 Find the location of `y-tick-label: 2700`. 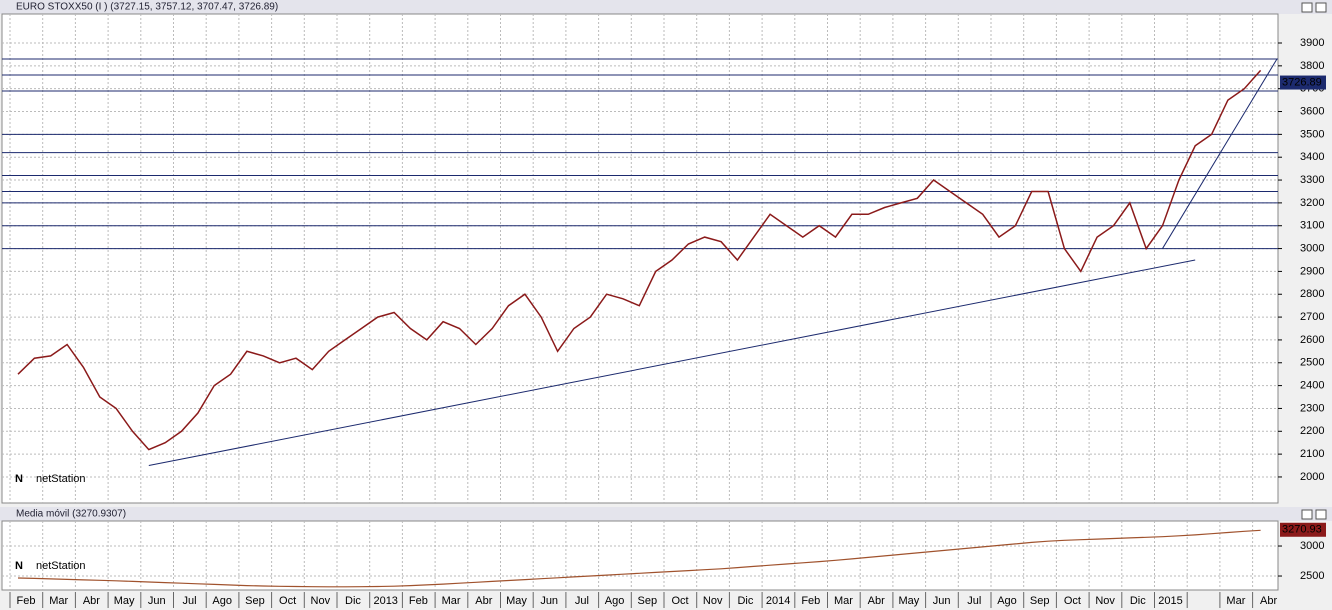

y-tick-label: 2700 is located at coordinates (1312, 317).